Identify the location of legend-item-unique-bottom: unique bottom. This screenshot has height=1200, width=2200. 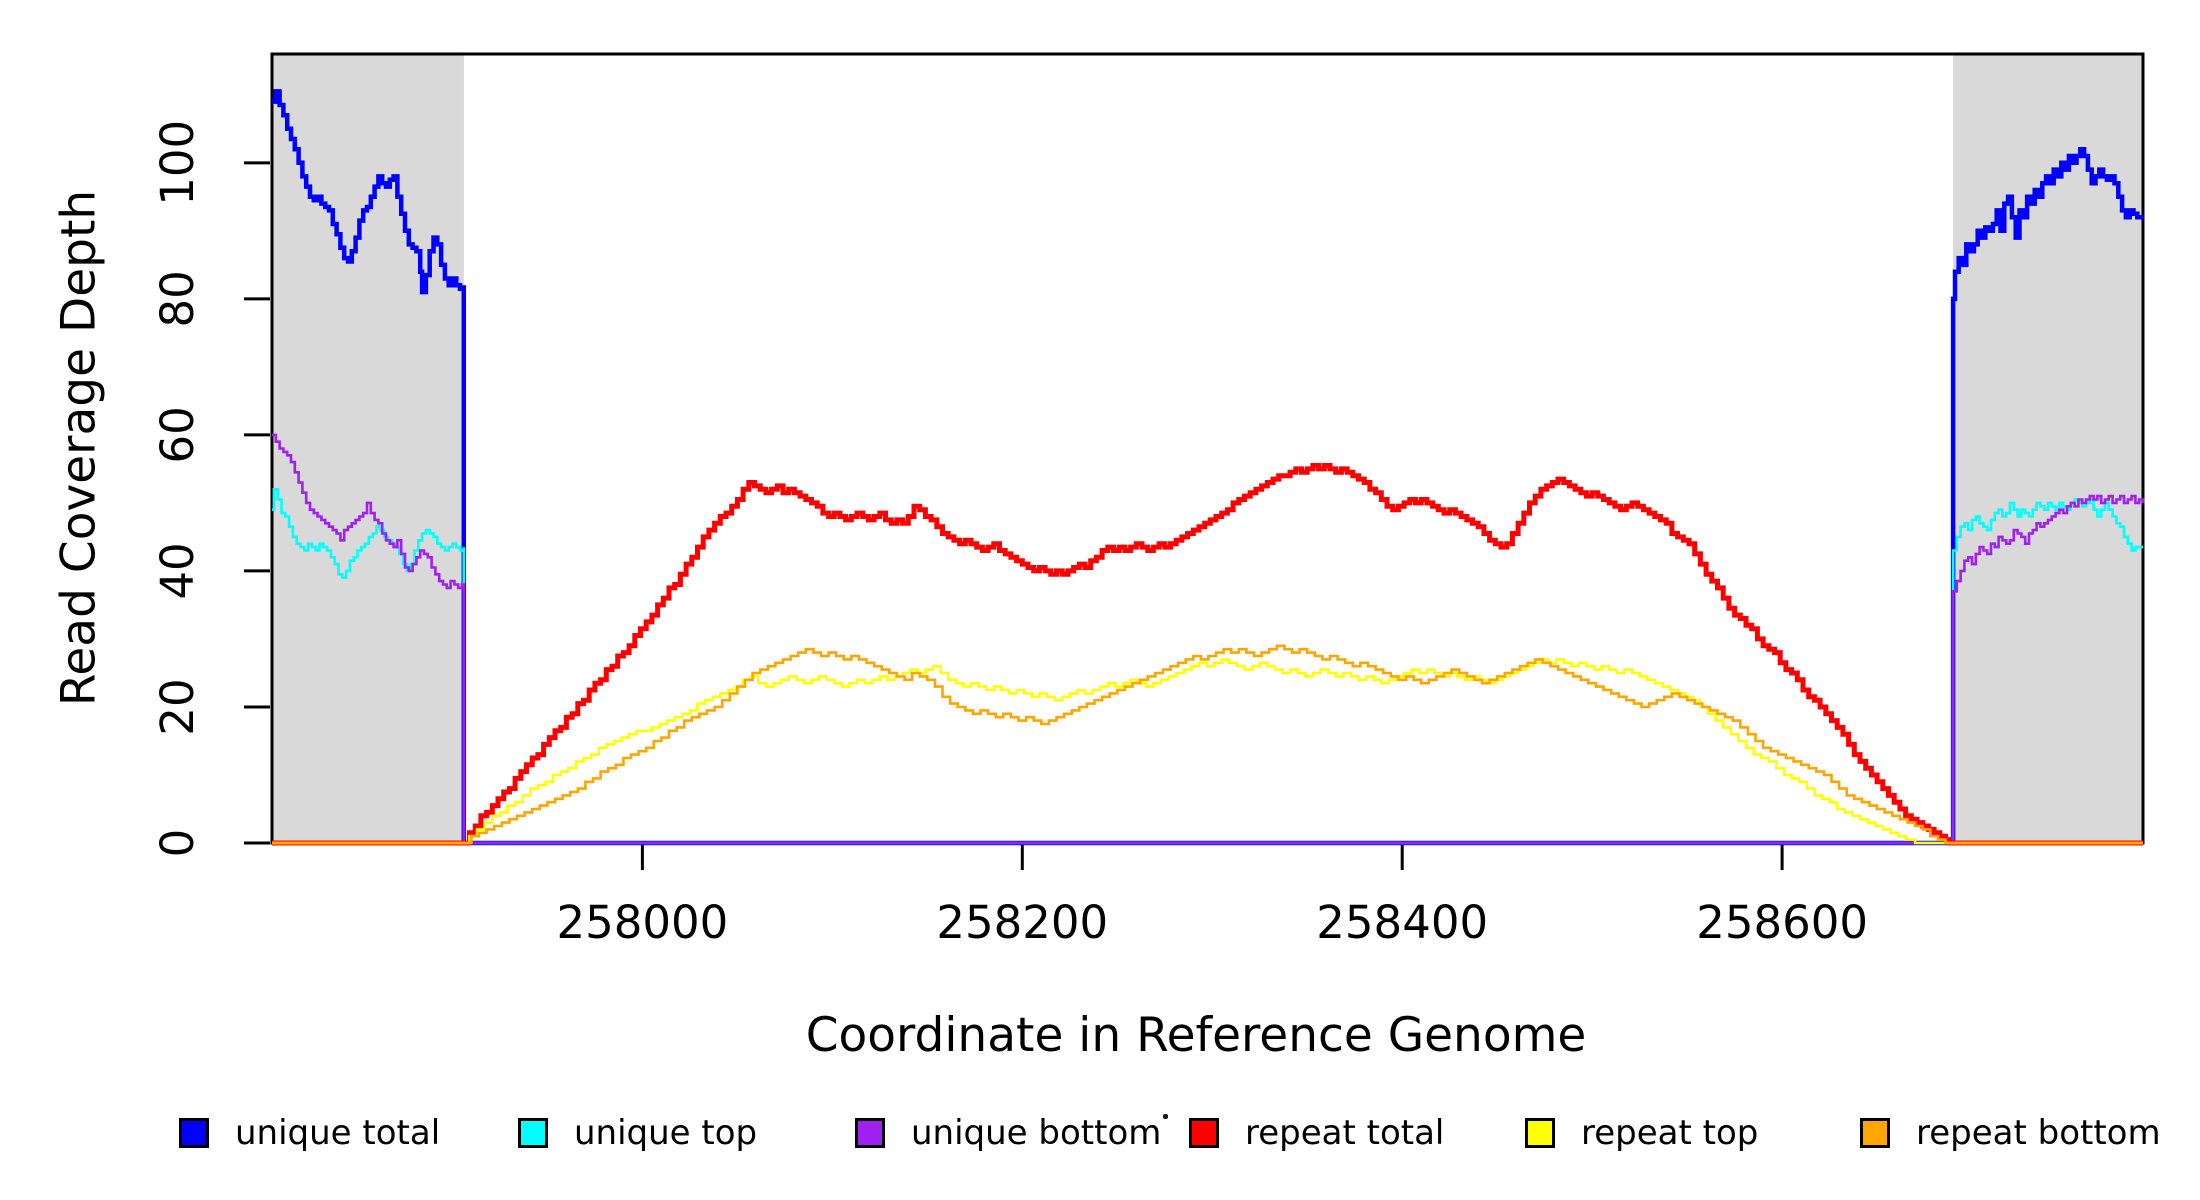
(1008, 1133).